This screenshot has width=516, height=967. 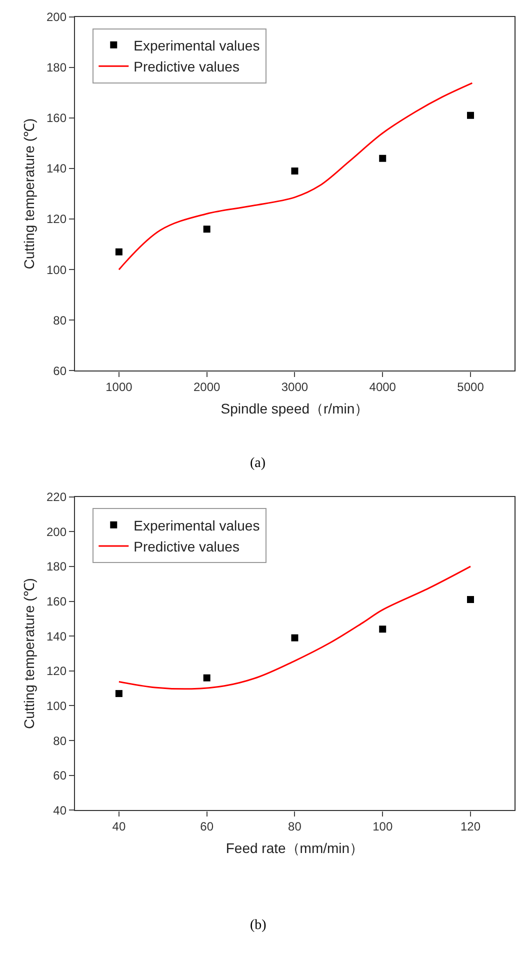 I want to click on x-tick-label: 60, so click(x=207, y=827).